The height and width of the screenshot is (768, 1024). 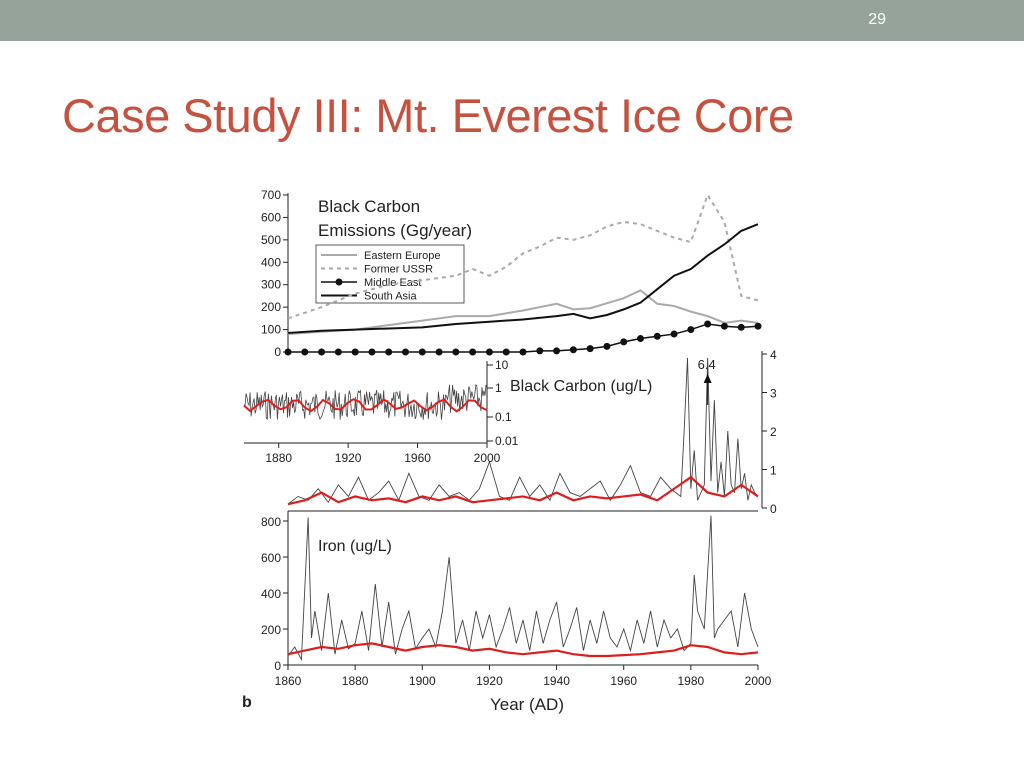 What do you see at coordinates (623, 681) in the screenshot?
I see `iron-x-tick-label: 1960` at bounding box center [623, 681].